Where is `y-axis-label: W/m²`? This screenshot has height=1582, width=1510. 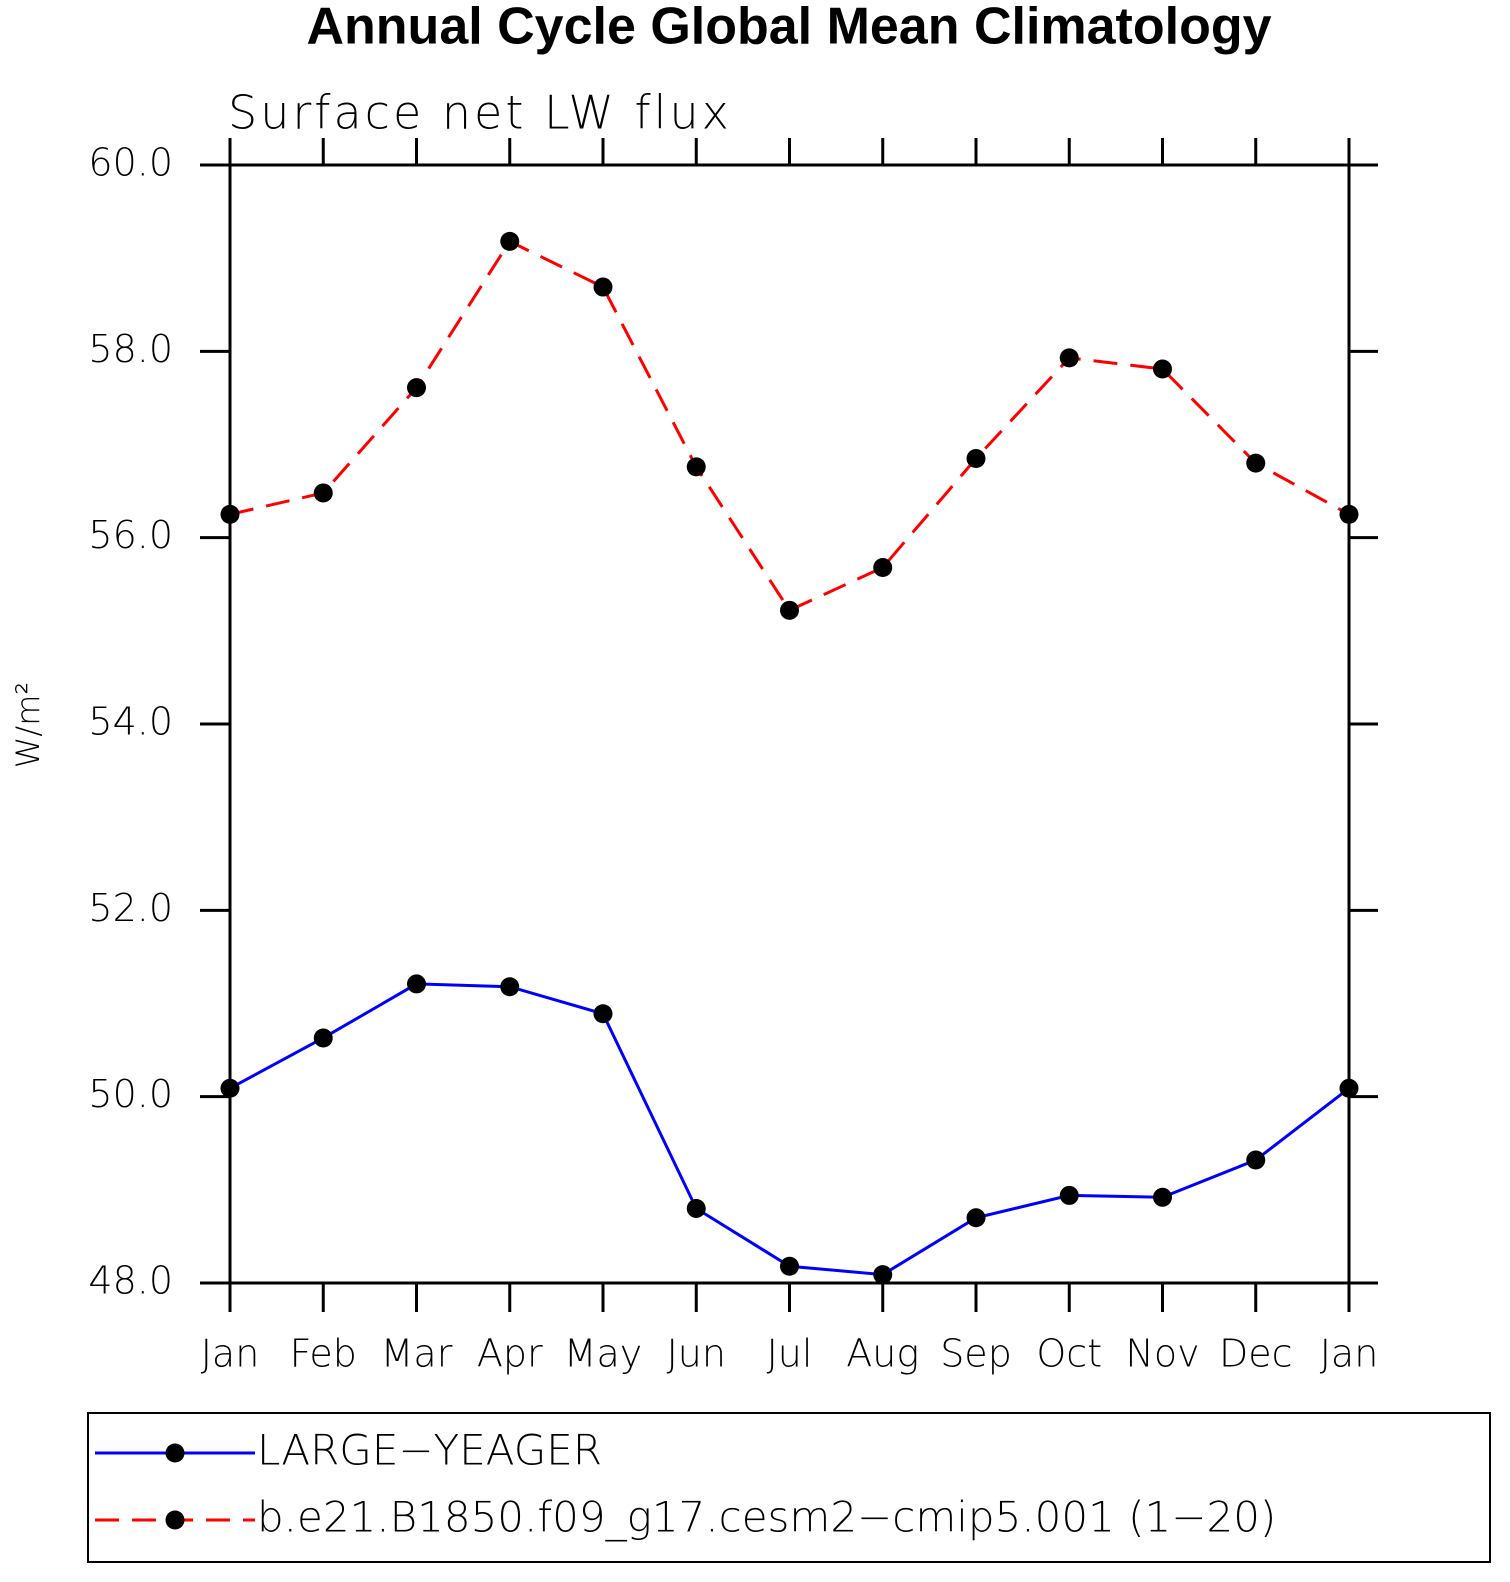 y-axis-label: W/m² is located at coordinates (28, 725).